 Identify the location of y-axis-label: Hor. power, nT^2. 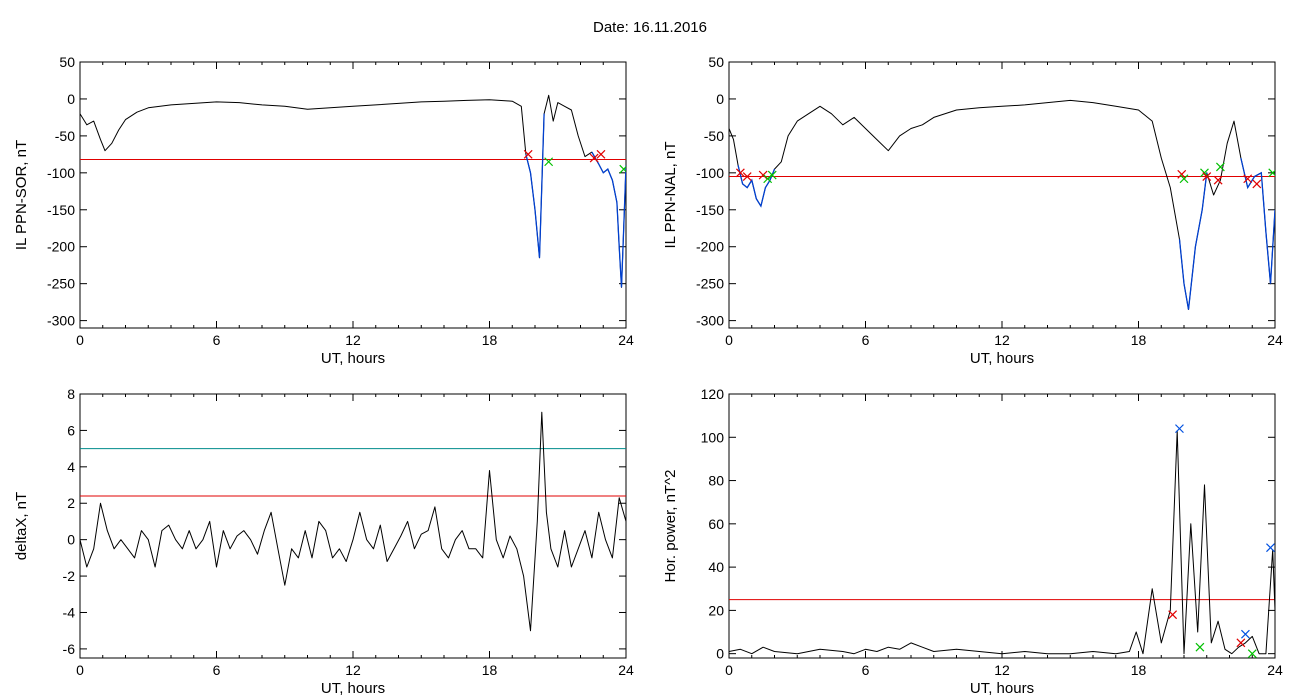
(670, 526).